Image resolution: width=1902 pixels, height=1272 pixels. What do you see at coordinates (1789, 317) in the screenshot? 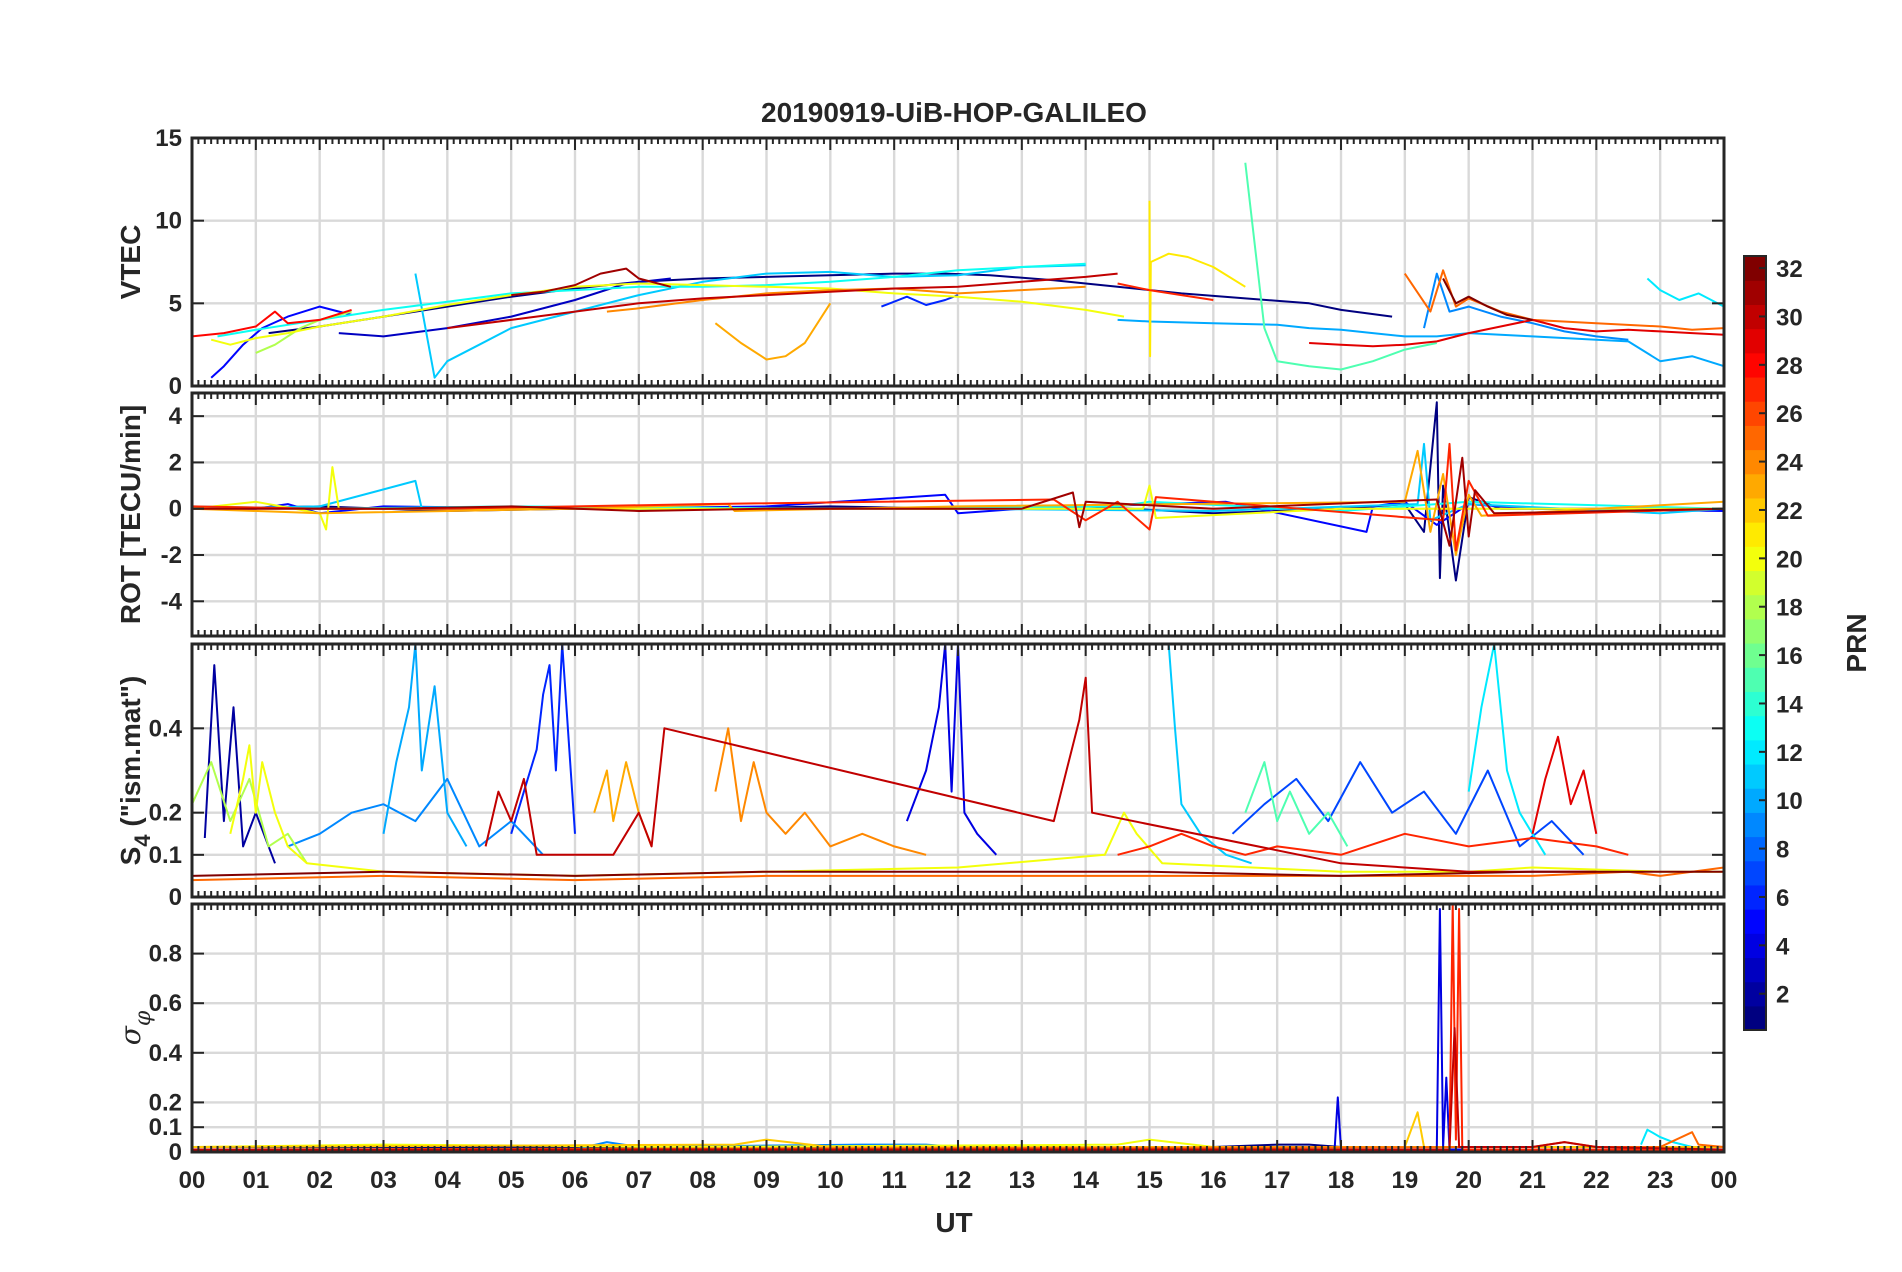
I see `colorbar-tick-label: 30` at bounding box center [1789, 317].